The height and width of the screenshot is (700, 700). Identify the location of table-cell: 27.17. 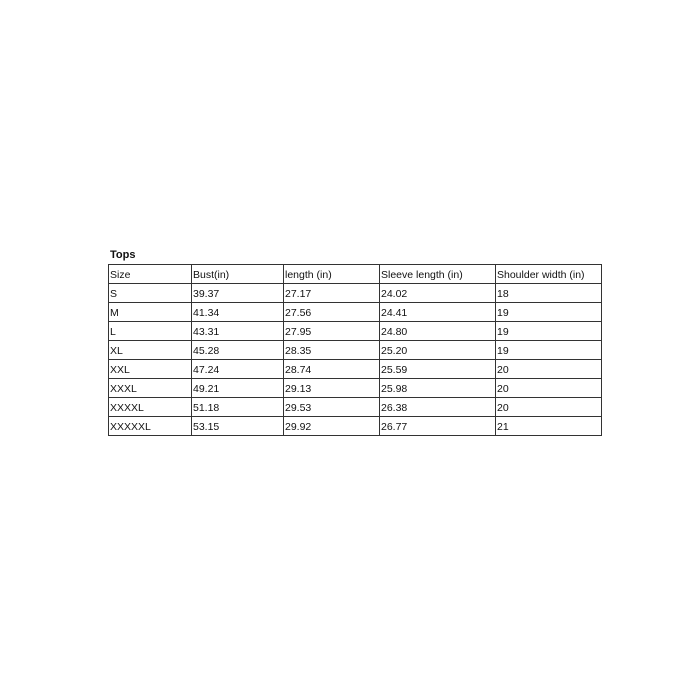
(331, 293).